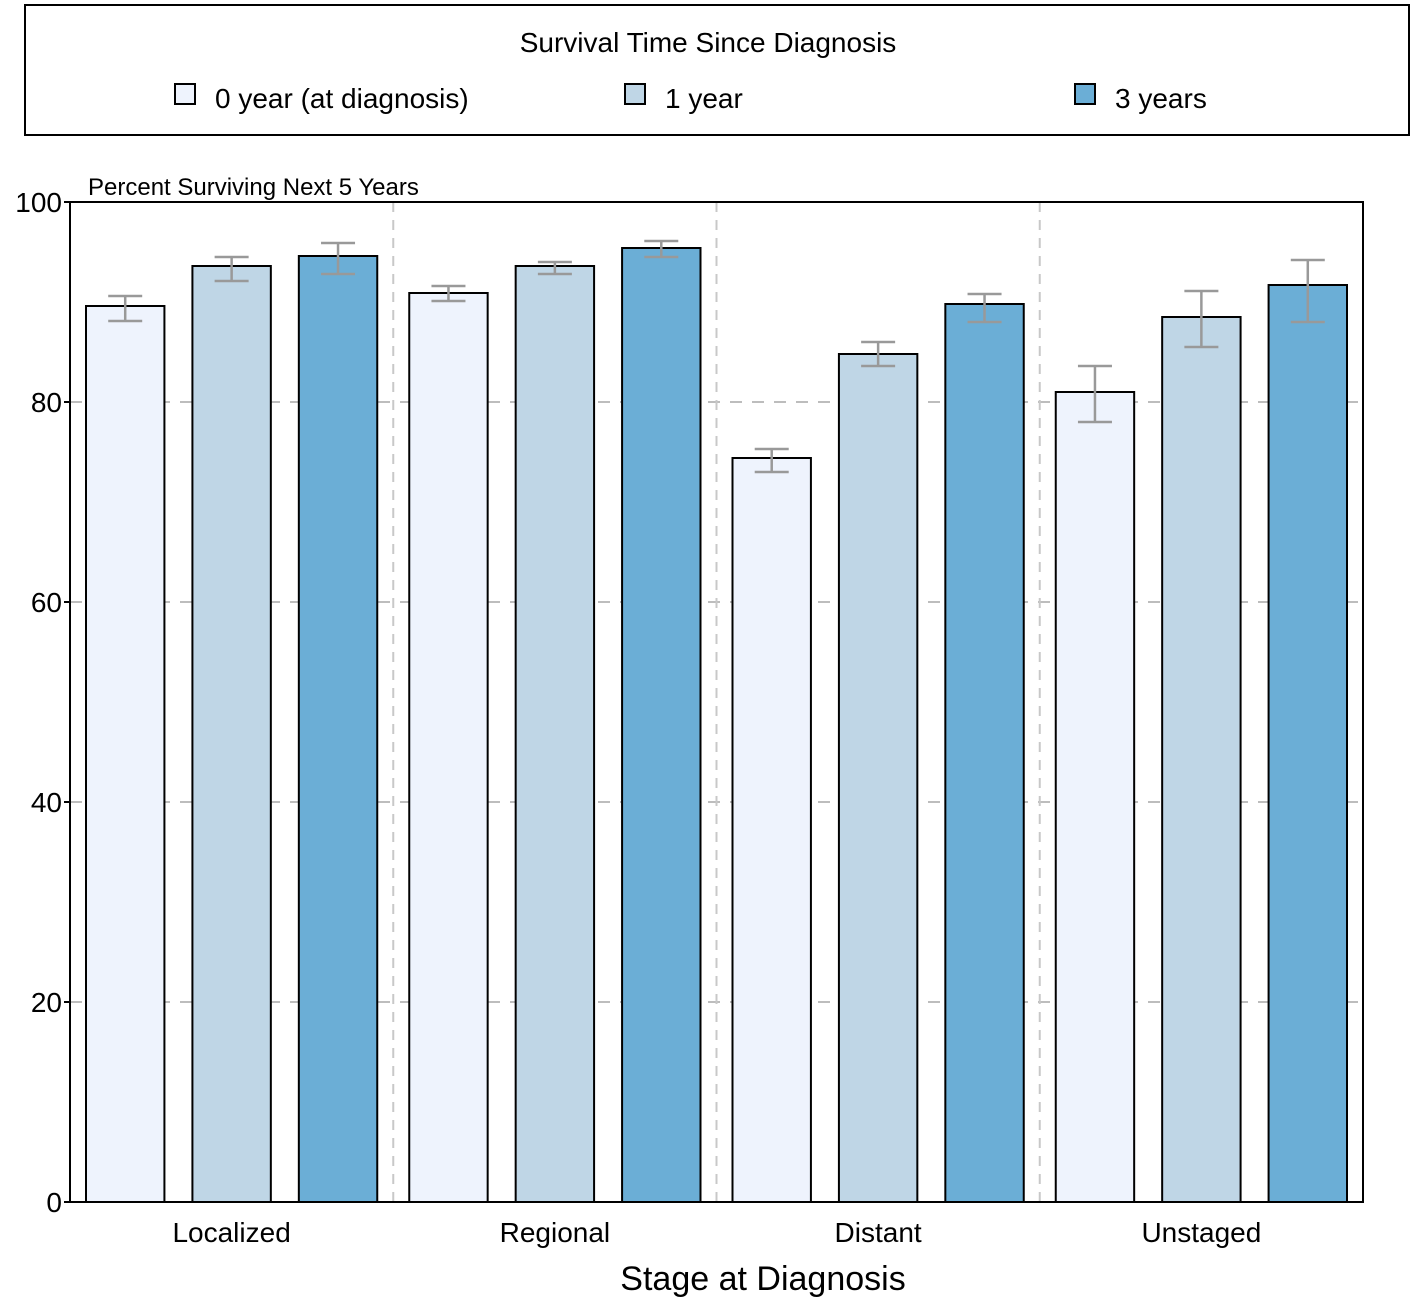  What do you see at coordinates (555, 1232) in the screenshot?
I see `x-tick-label: Regional` at bounding box center [555, 1232].